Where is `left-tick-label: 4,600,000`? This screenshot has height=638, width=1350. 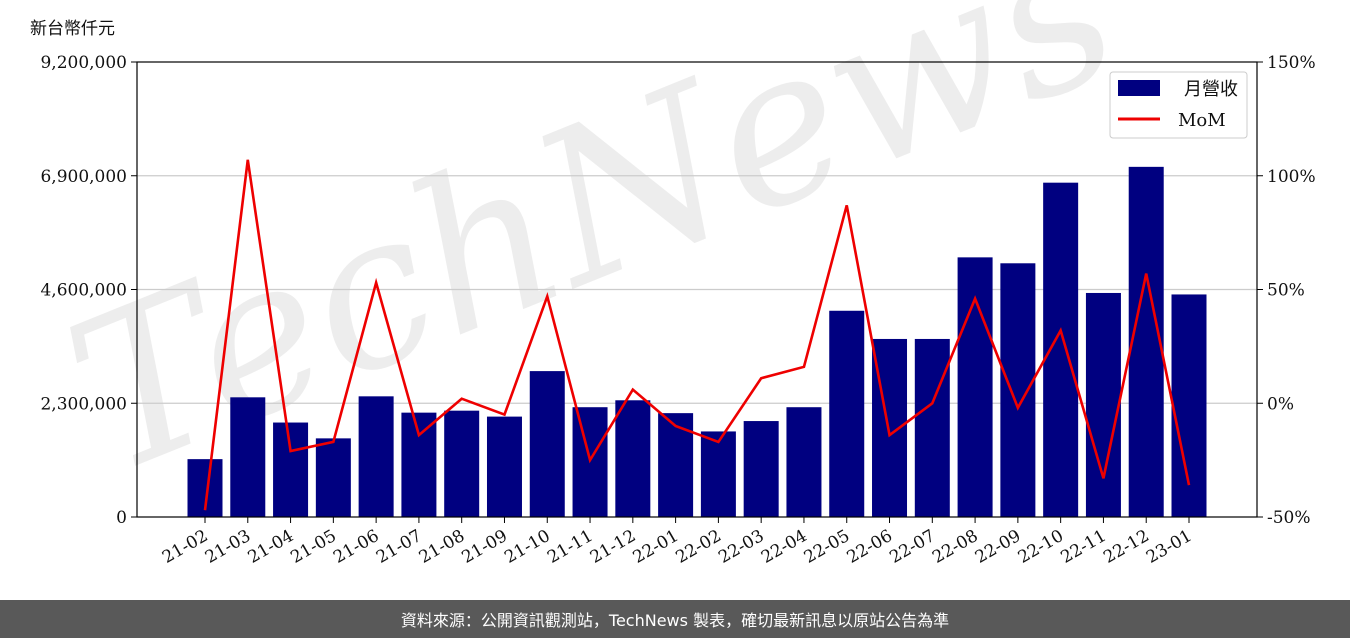
left-tick-label: 4,600,000 is located at coordinates (83, 291).